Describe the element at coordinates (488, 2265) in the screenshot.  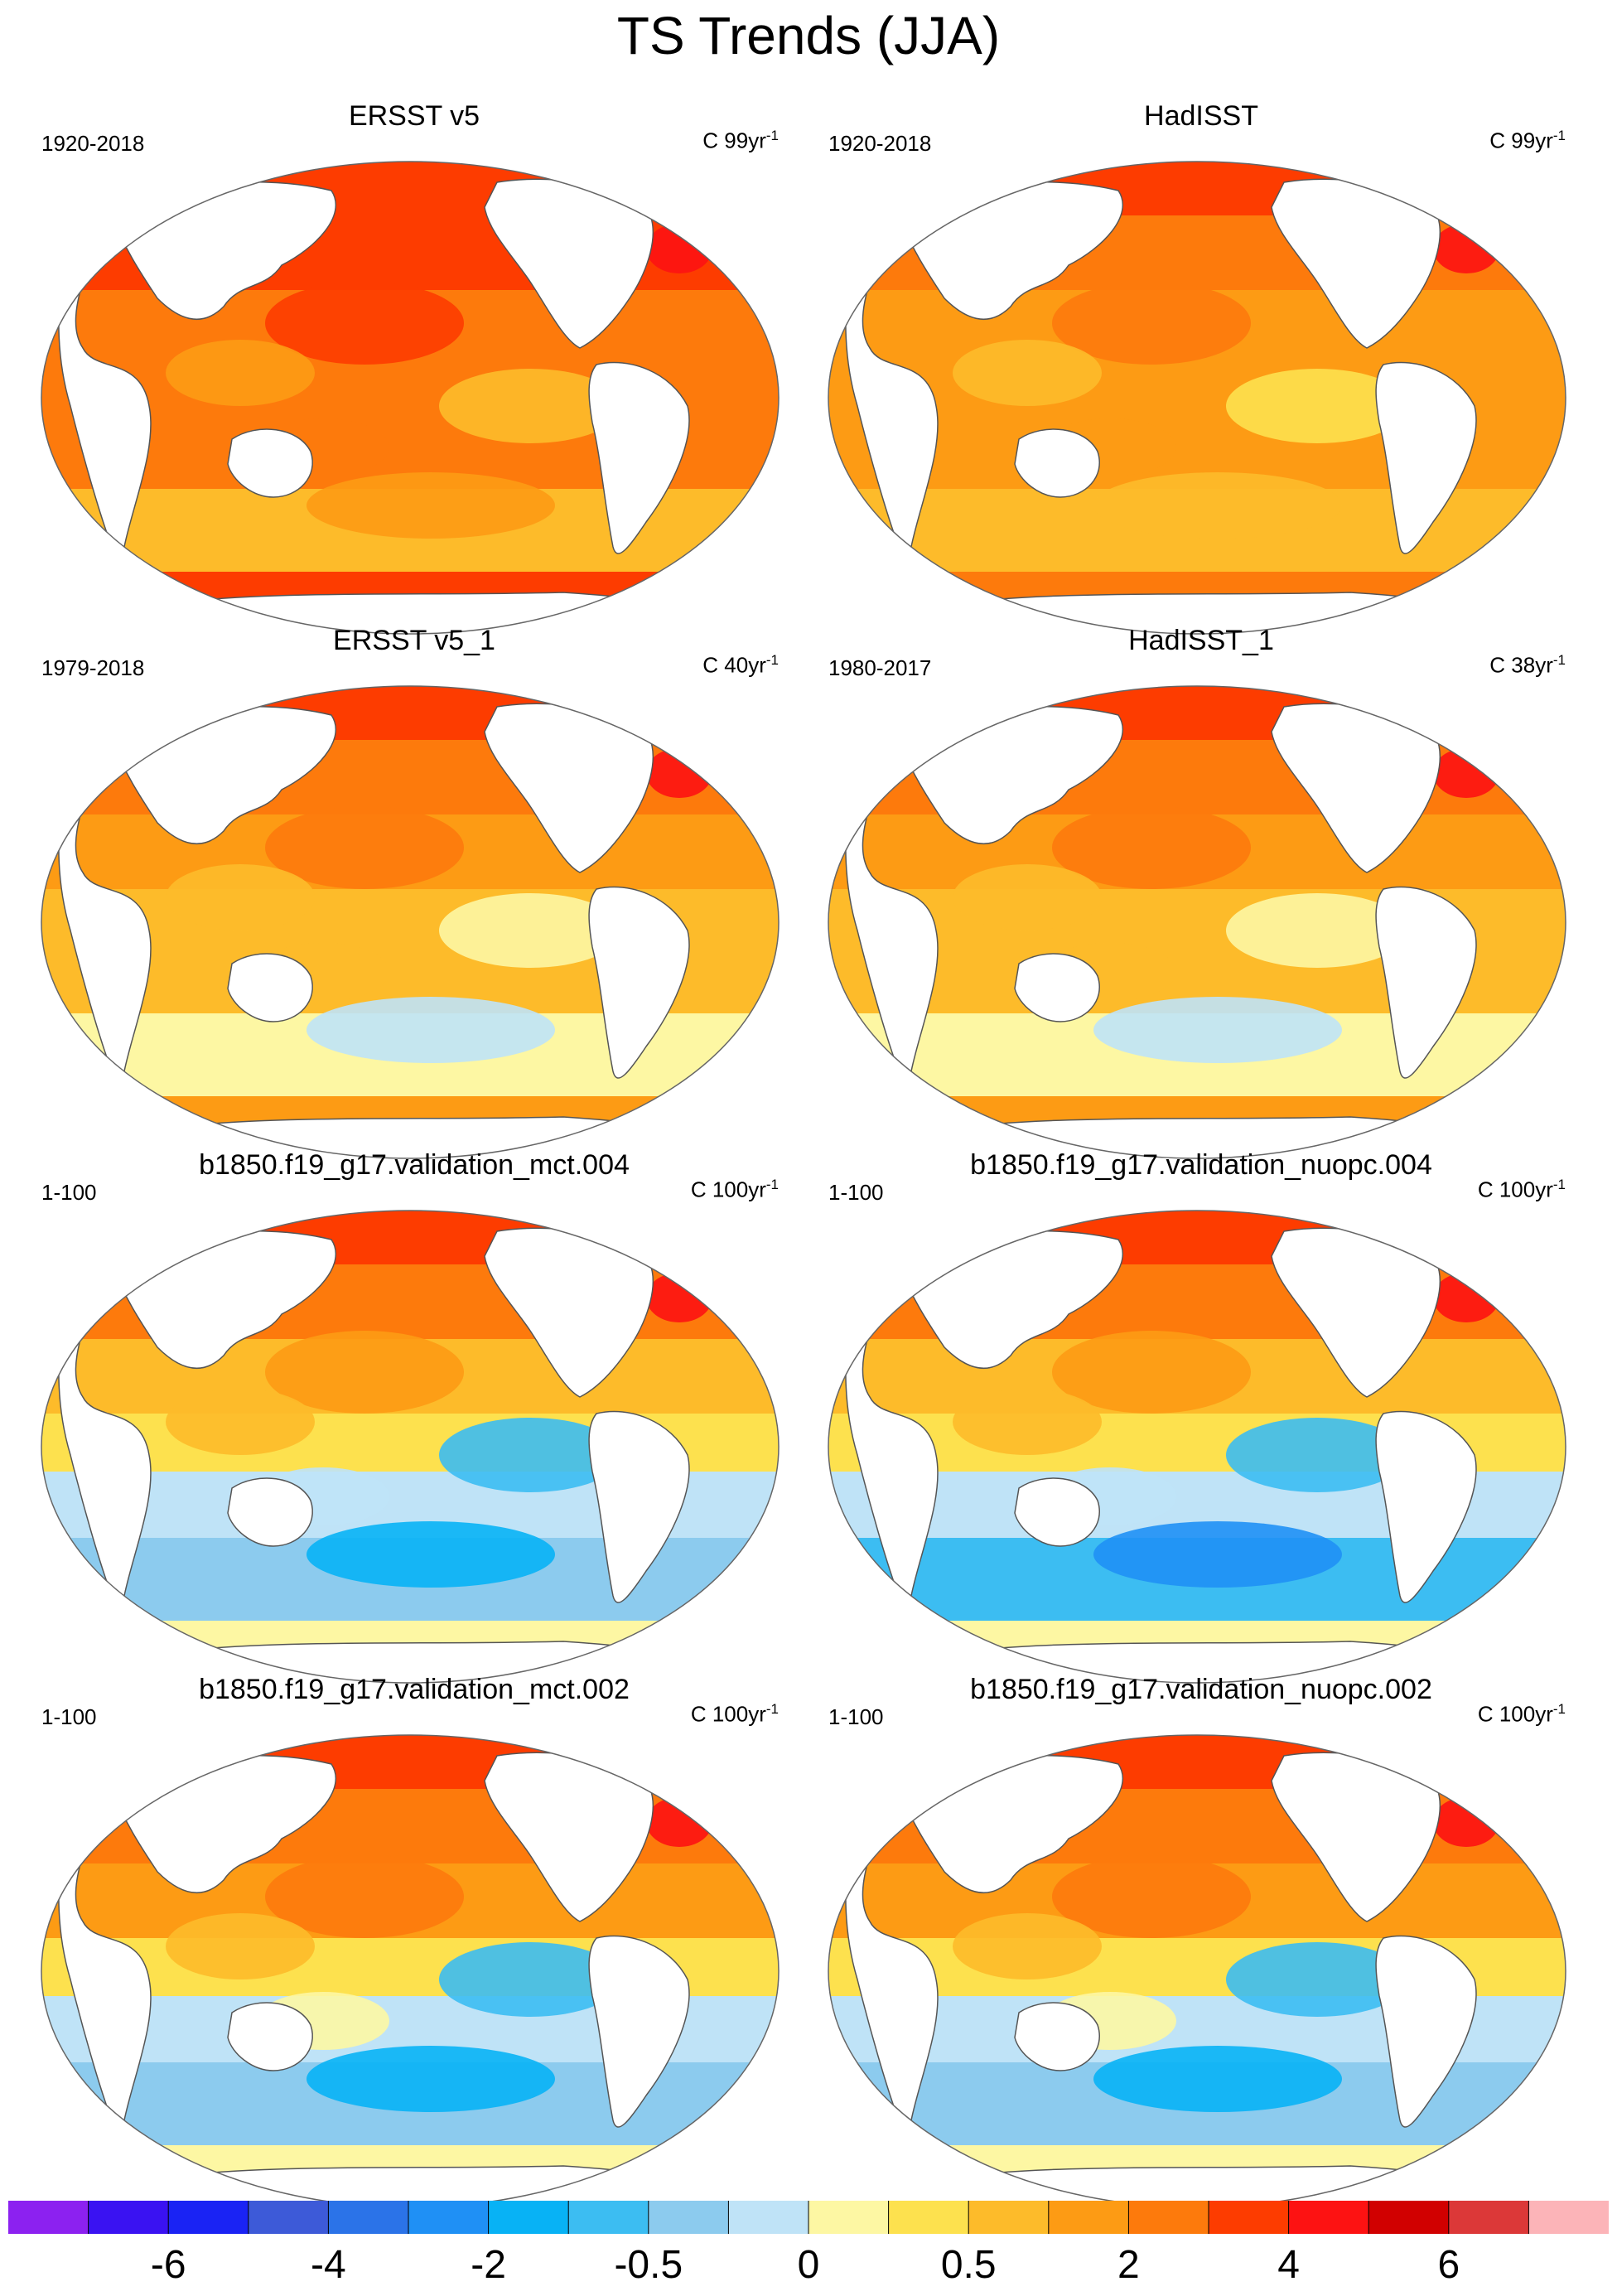
I see `colorbar-tick-label: -2` at that location.